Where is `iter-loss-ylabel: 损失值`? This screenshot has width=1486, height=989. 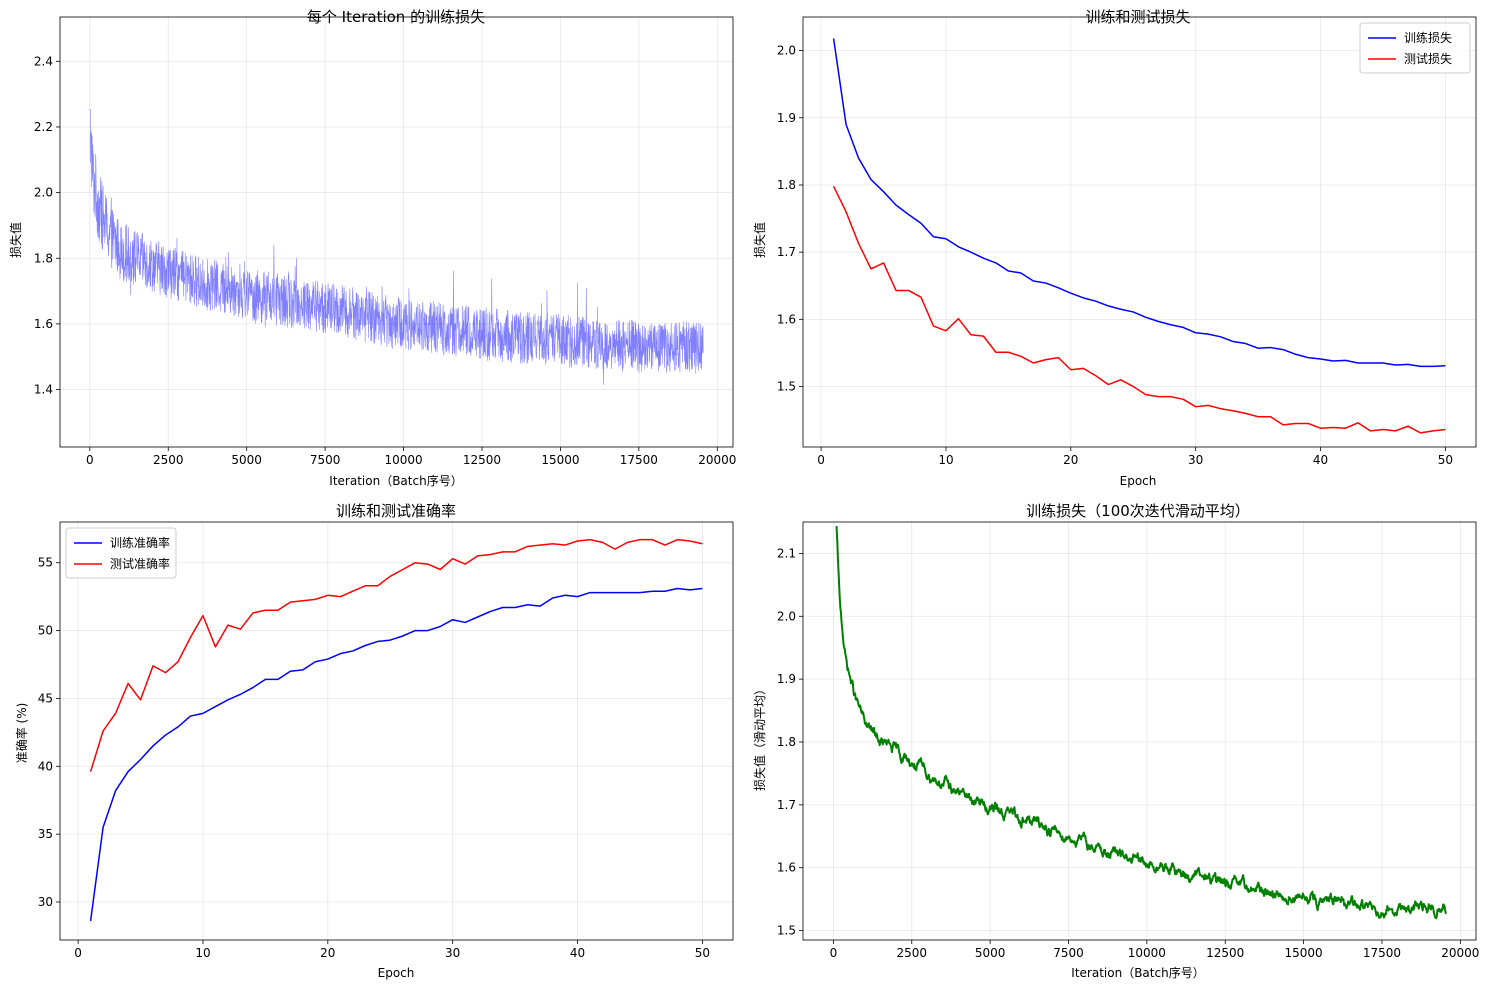
iter-loss-ylabel: 损失值 is located at coordinates (15, 240).